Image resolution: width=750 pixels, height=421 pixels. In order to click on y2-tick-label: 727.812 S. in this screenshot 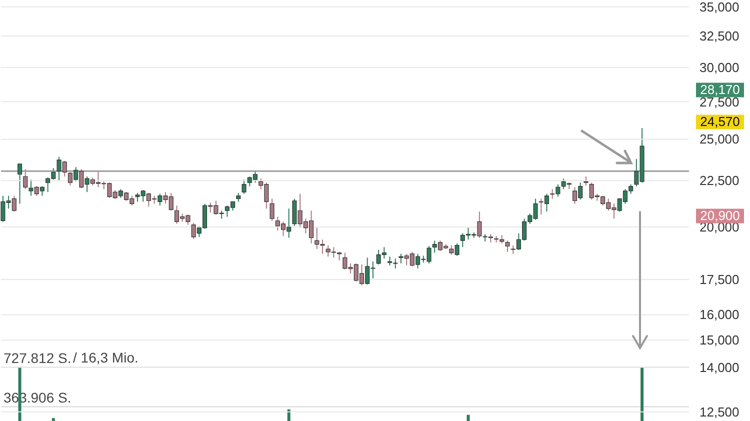, I will do `click(38, 358)`.